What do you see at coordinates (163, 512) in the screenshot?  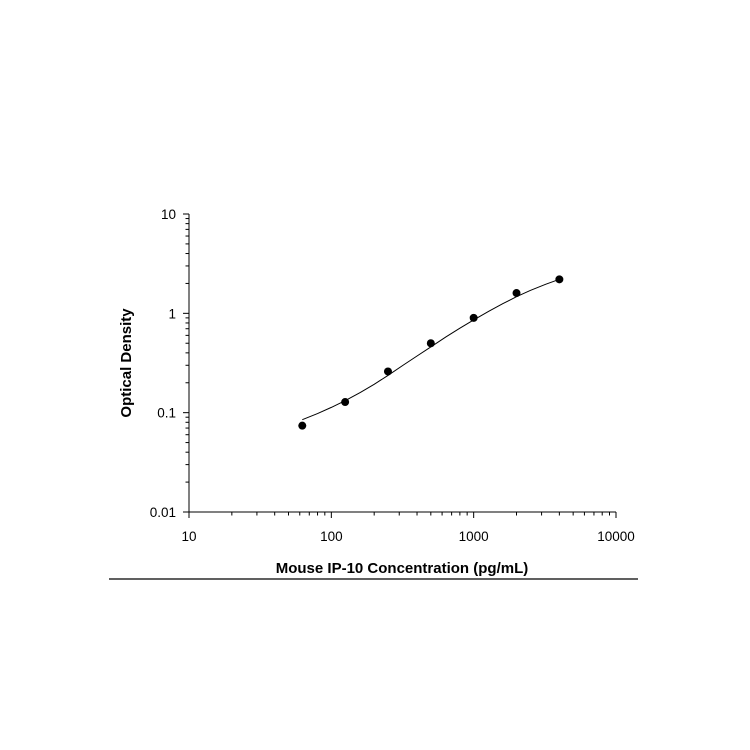 I see `y-tick-label: 0.01` at bounding box center [163, 512].